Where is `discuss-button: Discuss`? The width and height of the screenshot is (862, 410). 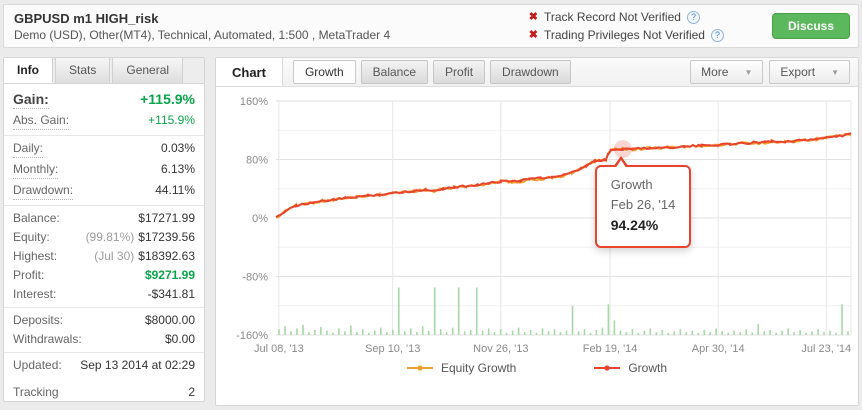
discuss-button: Discuss is located at coordinates (810, 26).